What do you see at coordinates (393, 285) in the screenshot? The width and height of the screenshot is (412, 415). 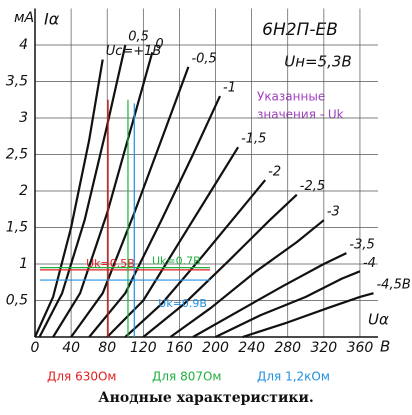 I see `curve-label: -4,5В` at bounding box center [393, 285].